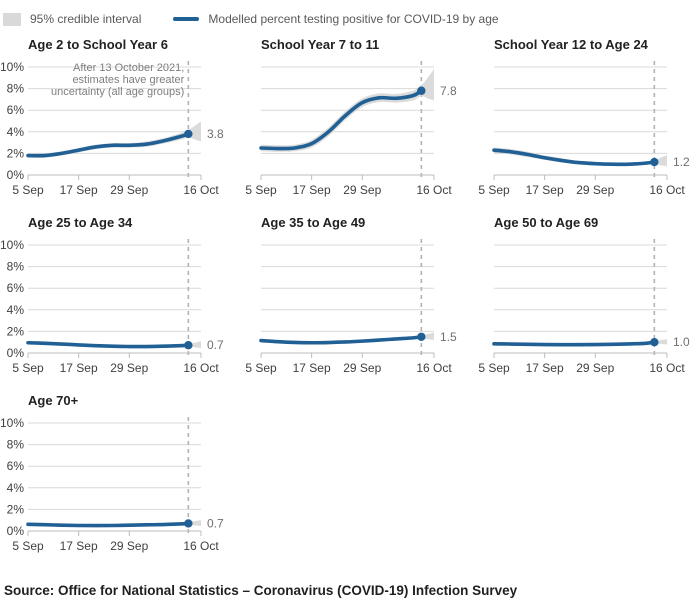 The height and width of the screenshot is (606, 699). What do you see at coordinates (320, 44) in the screenshot?
I see `chart-title: School Year 7 to 11` at bounding box center [320, 44].